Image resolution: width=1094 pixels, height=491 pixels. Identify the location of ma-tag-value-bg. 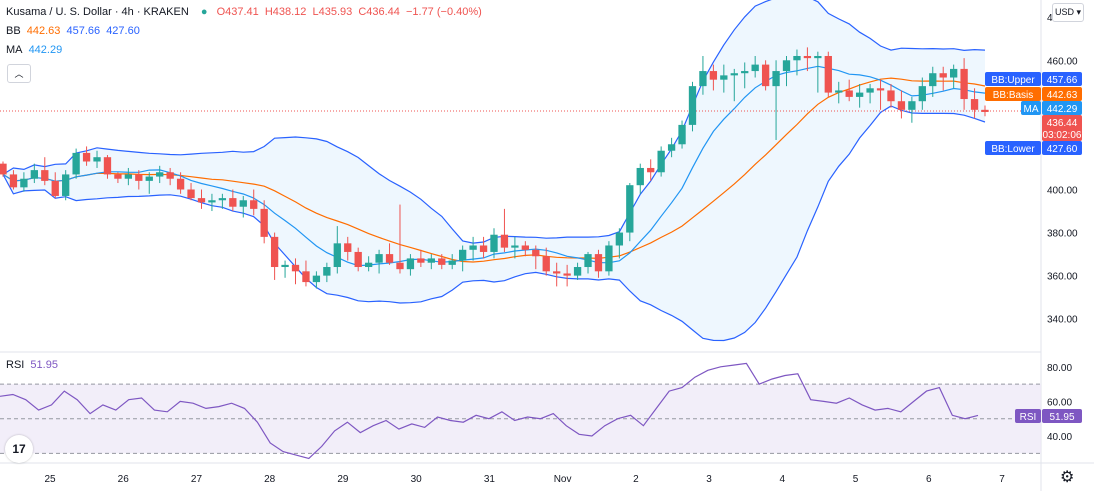
(1062, 108).